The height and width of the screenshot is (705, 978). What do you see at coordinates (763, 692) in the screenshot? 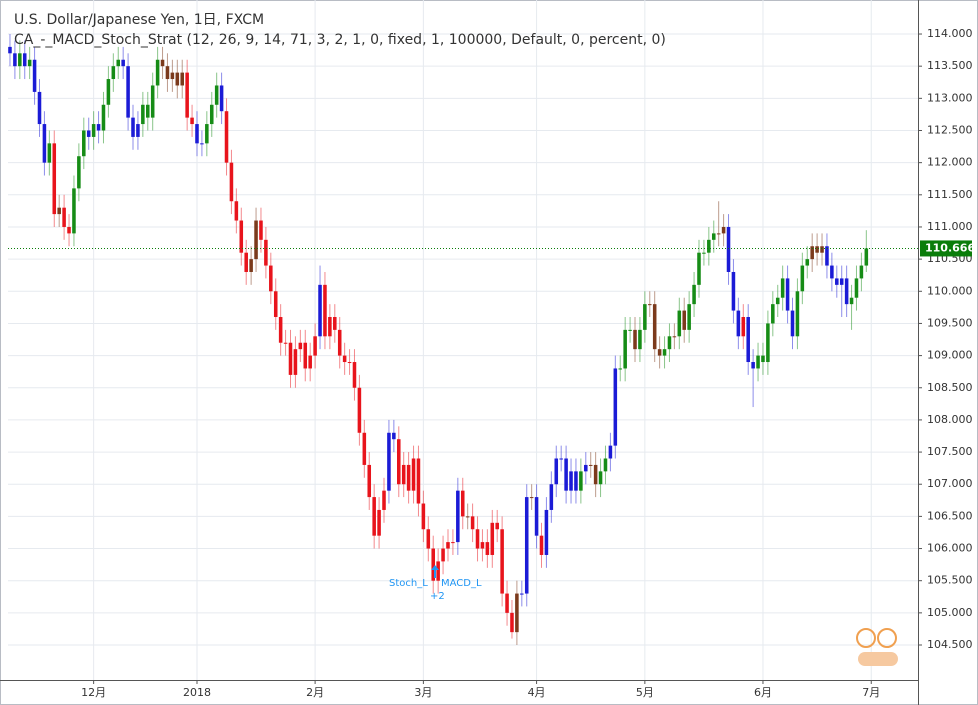
I see `x-tick-label: 6月` at bounding box center [763, 692].